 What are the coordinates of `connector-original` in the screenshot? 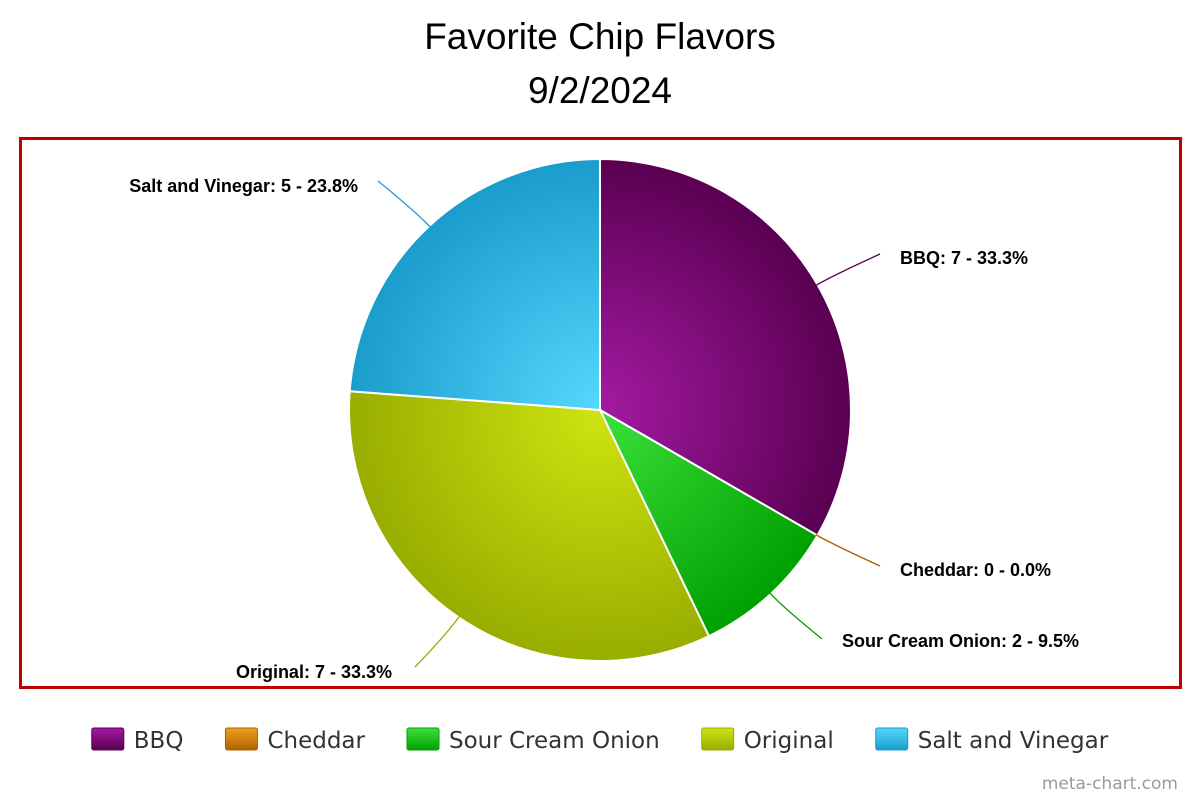 It's located at (437, 641).